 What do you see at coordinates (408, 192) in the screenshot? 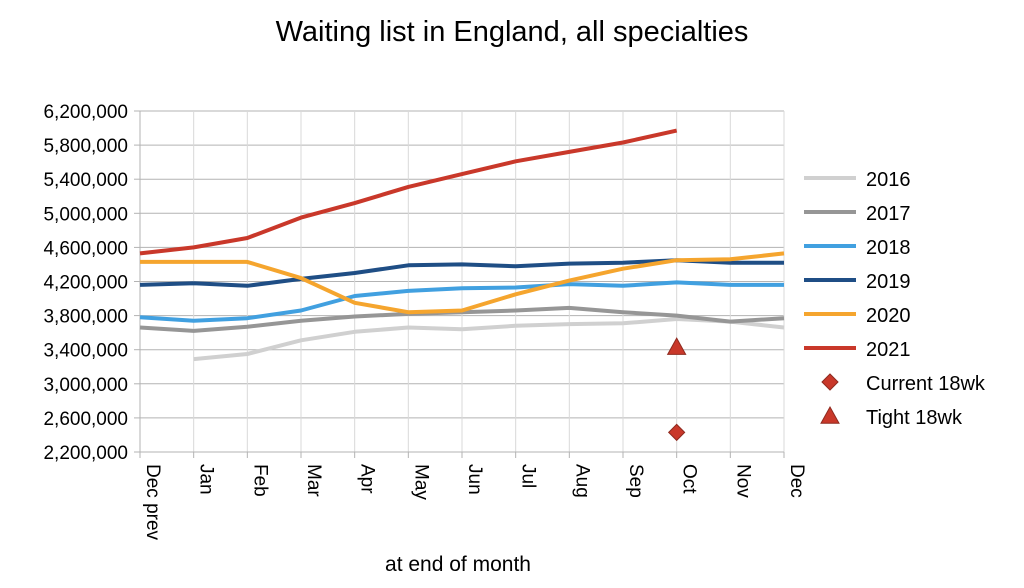
I see `series-line-2021` at bounding box center [408, 192].